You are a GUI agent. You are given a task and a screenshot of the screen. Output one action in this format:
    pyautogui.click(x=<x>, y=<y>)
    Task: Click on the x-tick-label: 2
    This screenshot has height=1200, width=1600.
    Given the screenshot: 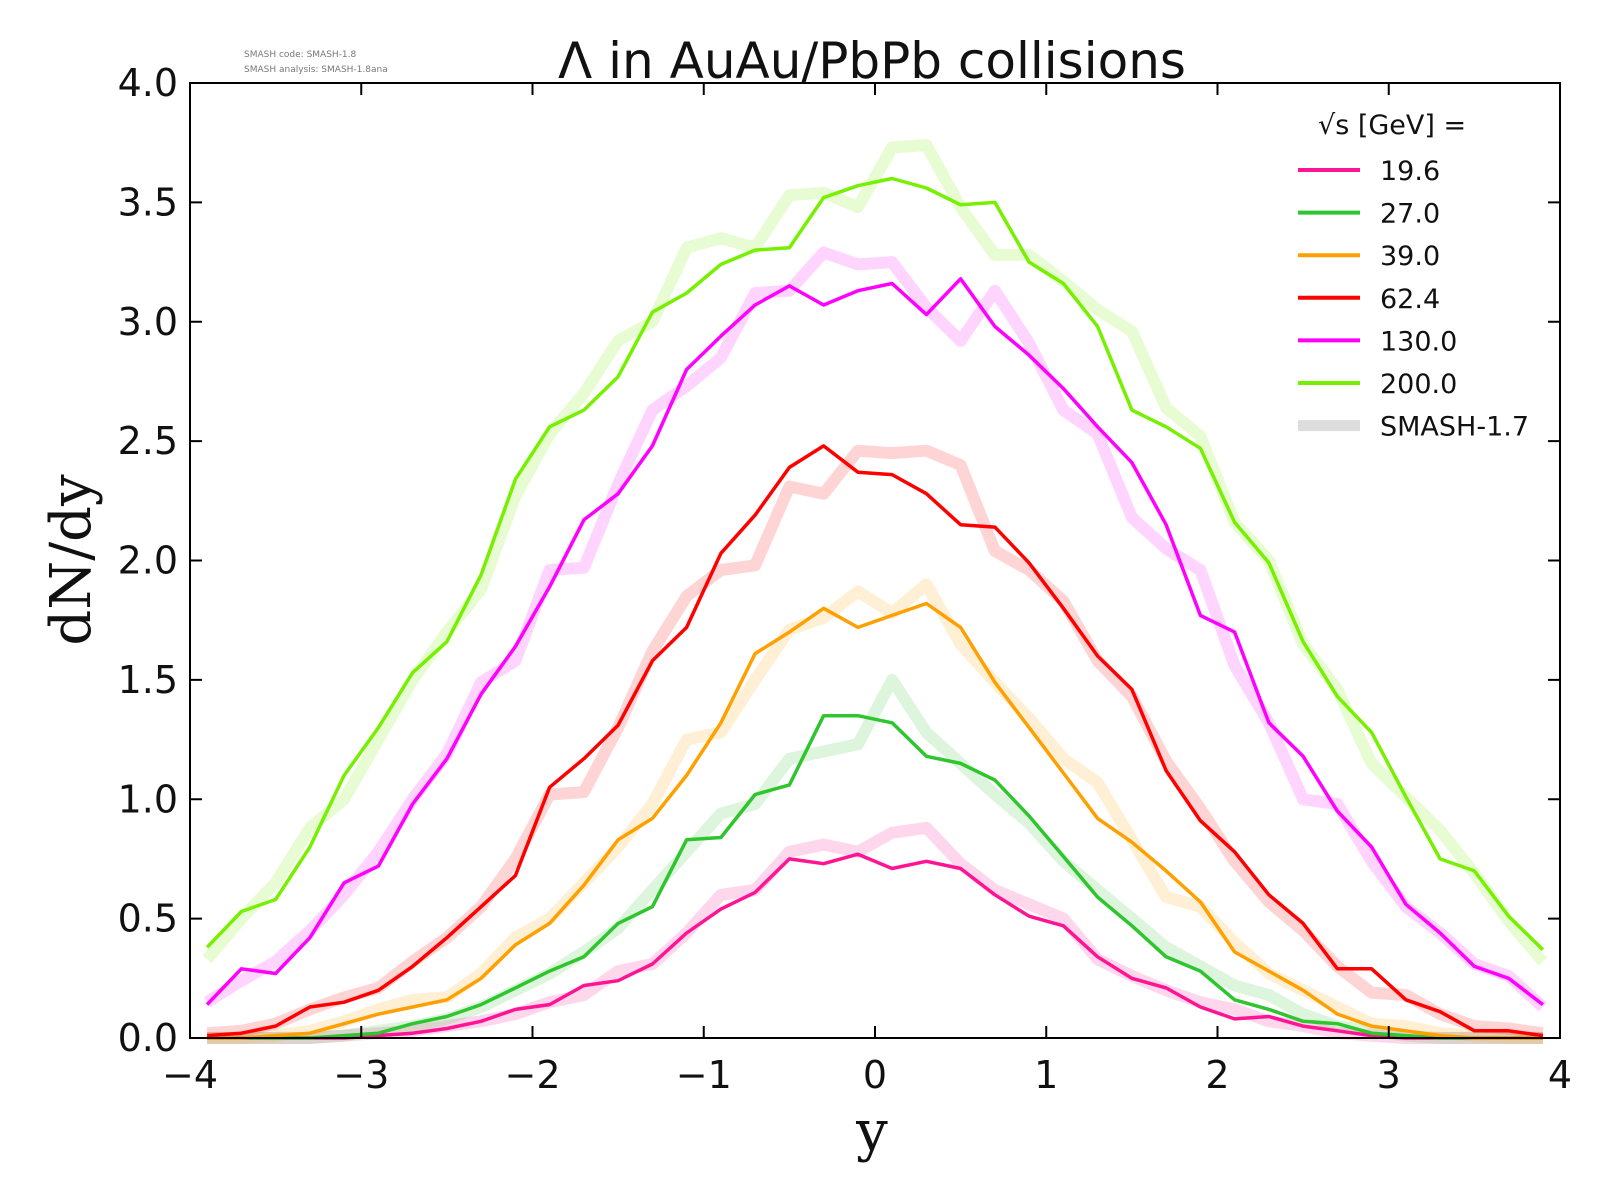 What is the action you would take?
    pyautogui.click(x=1217, y=1075)
    